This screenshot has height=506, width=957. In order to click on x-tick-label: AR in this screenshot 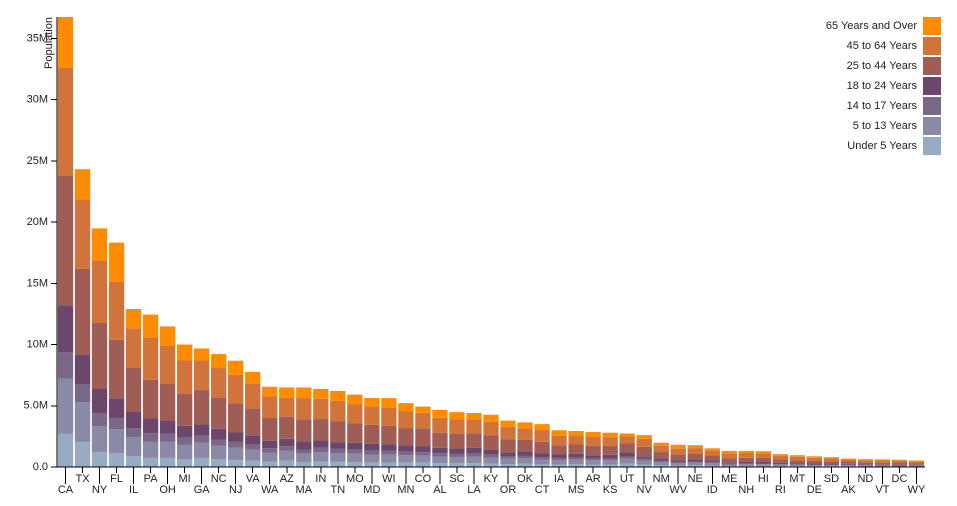, I will do `click(592, 479)`.